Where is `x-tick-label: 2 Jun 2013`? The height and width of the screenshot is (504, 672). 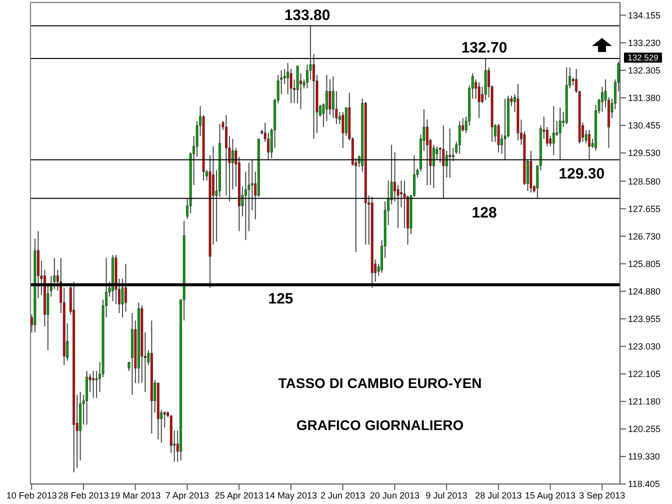
x-tick-label: 2 Jun 2013 is located at coordinates (343, 495).